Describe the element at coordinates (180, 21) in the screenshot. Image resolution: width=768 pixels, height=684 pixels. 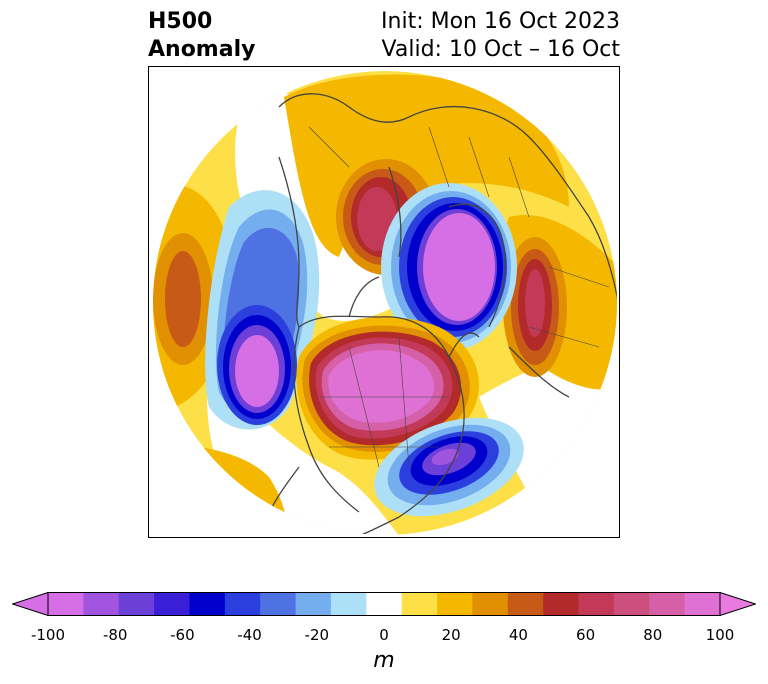
I see `title-variable: H500` at that location.